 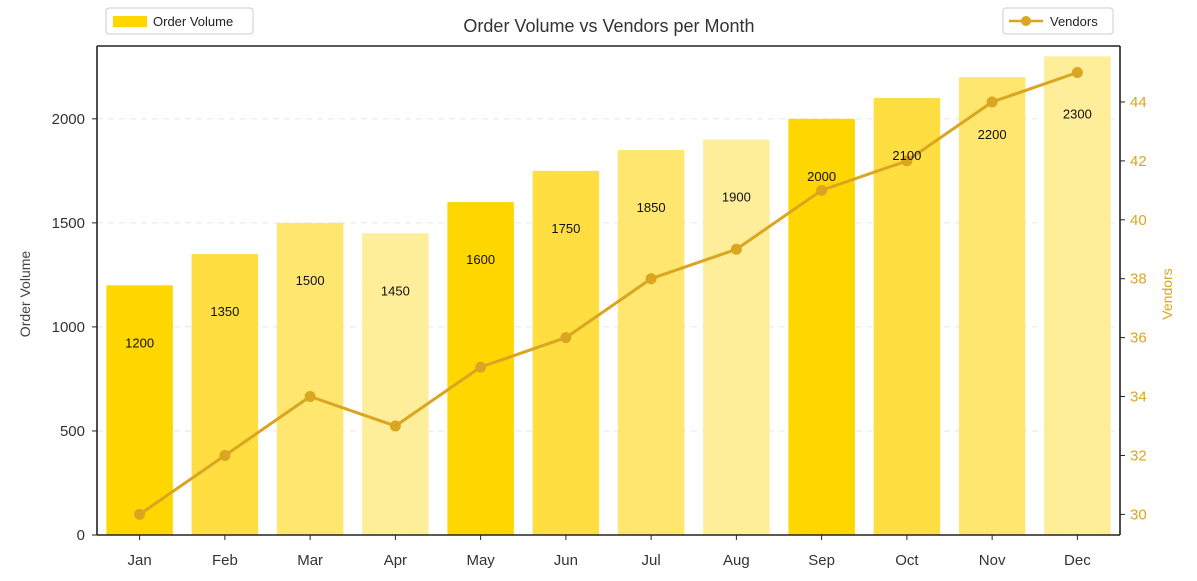 I want to click on x-tick-label: Nov, so click(x=992, y=560).